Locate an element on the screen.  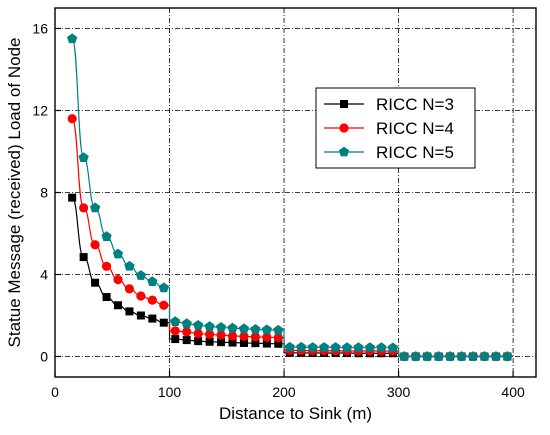
legend-label: RICC N=5 is located at coordinates (415, 152).